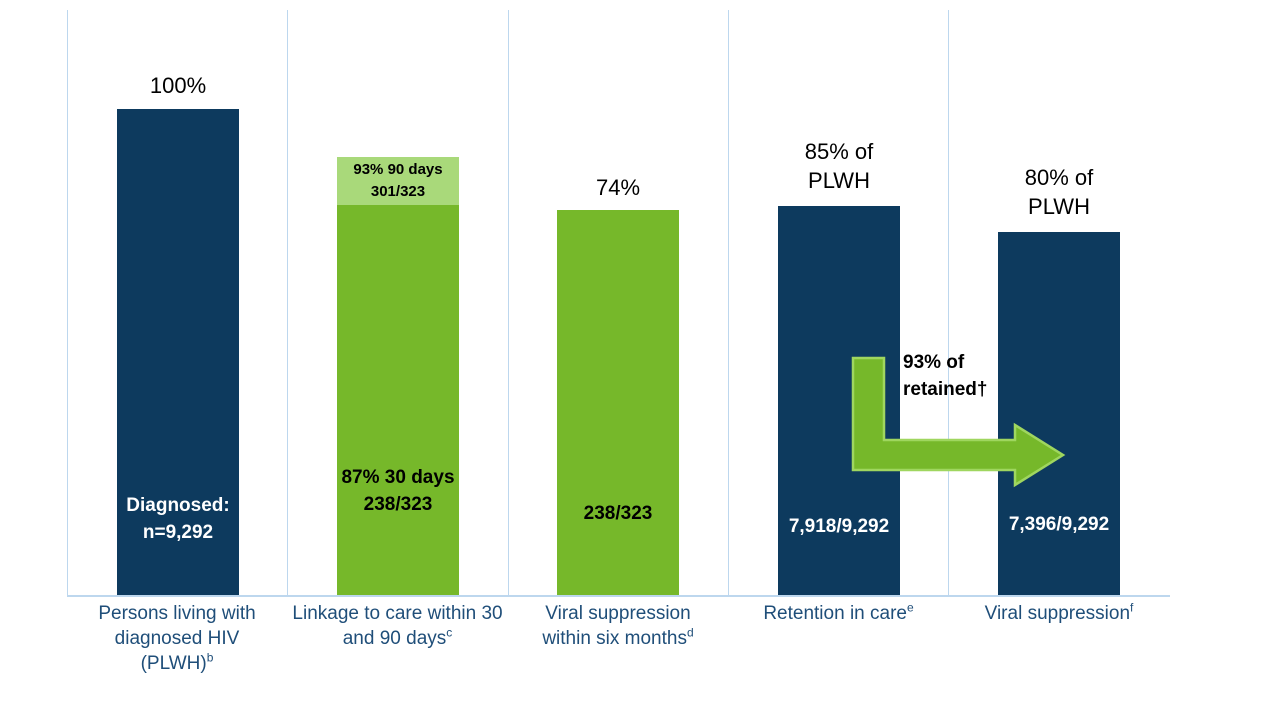 Image resolution: width=1280 pixels, height=720 pixels. What do you see at coordinates (398, 400) in the screenshot?
I see `bar-linkage-30day` at bounding box center [398, 400].